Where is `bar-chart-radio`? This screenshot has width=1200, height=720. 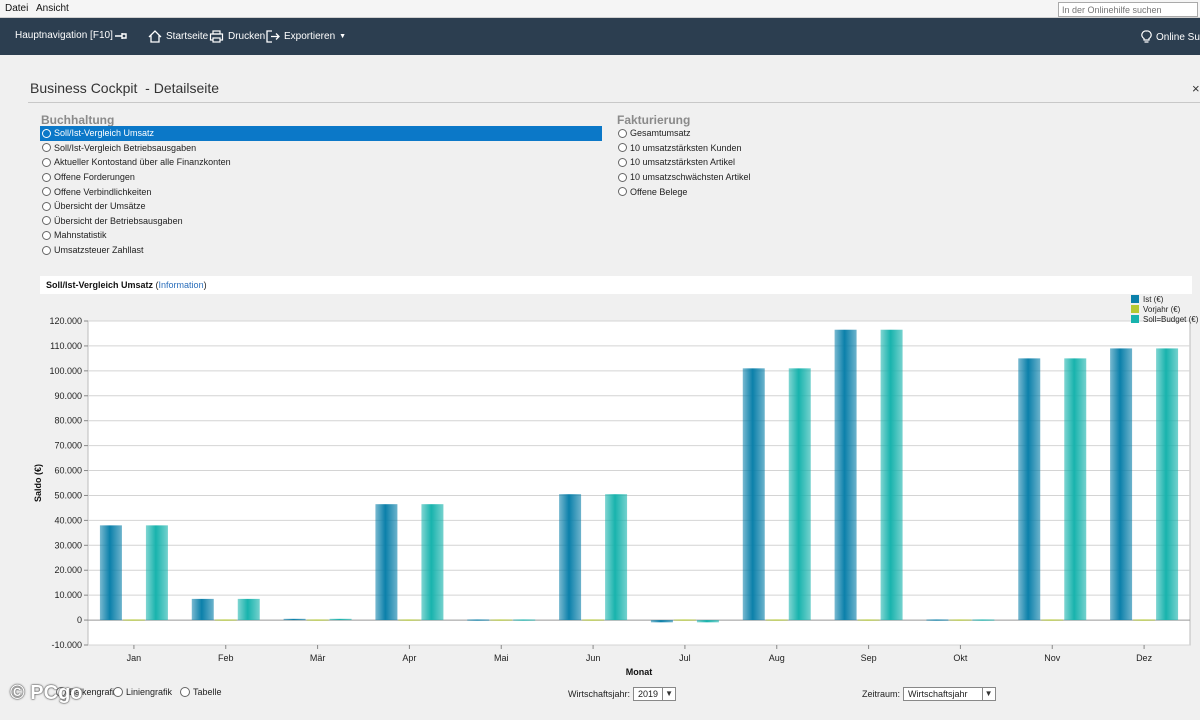
bar-chart-radio is located at coordinates (61, 692).